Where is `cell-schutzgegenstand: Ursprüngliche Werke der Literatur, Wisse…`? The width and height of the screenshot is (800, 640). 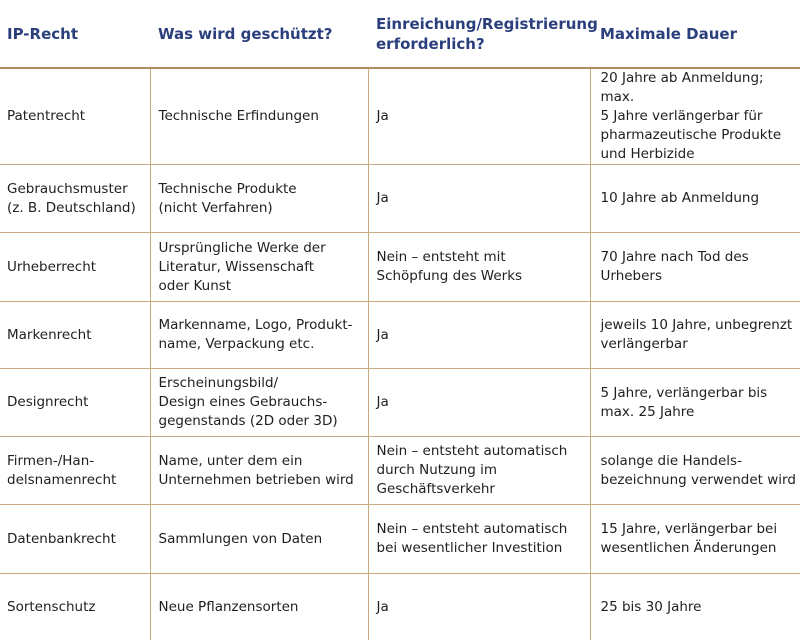 cell-schutzgegenstand: Ursprüngliche Werke der Literatur, Wisse… is located at coordinates (259, 267).